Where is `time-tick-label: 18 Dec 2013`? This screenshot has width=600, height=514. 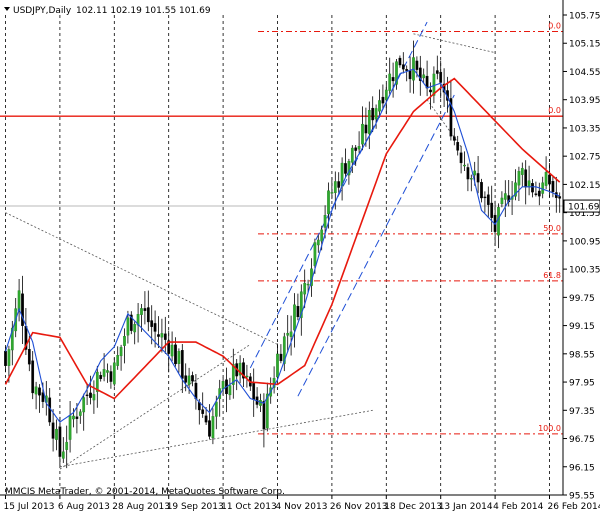 time-tick-label: 18 Dec 2013 is located at coordinates (413, 507).